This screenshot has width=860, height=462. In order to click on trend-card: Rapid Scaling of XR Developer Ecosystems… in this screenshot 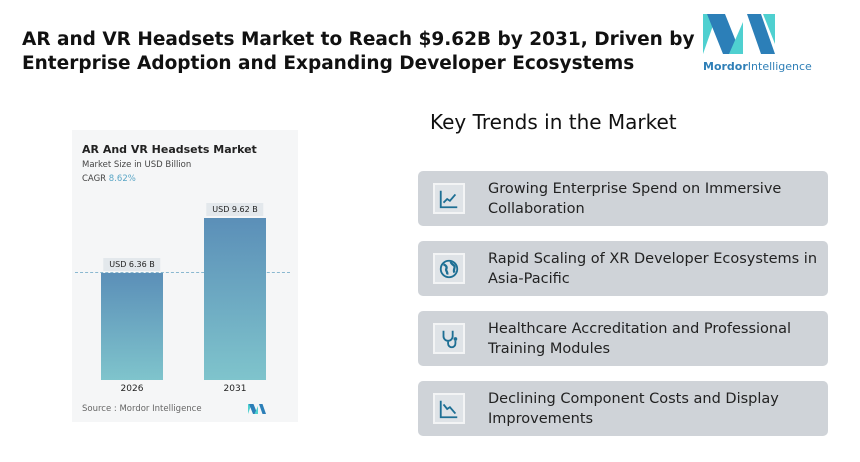, I will do `click(623, 268)`.